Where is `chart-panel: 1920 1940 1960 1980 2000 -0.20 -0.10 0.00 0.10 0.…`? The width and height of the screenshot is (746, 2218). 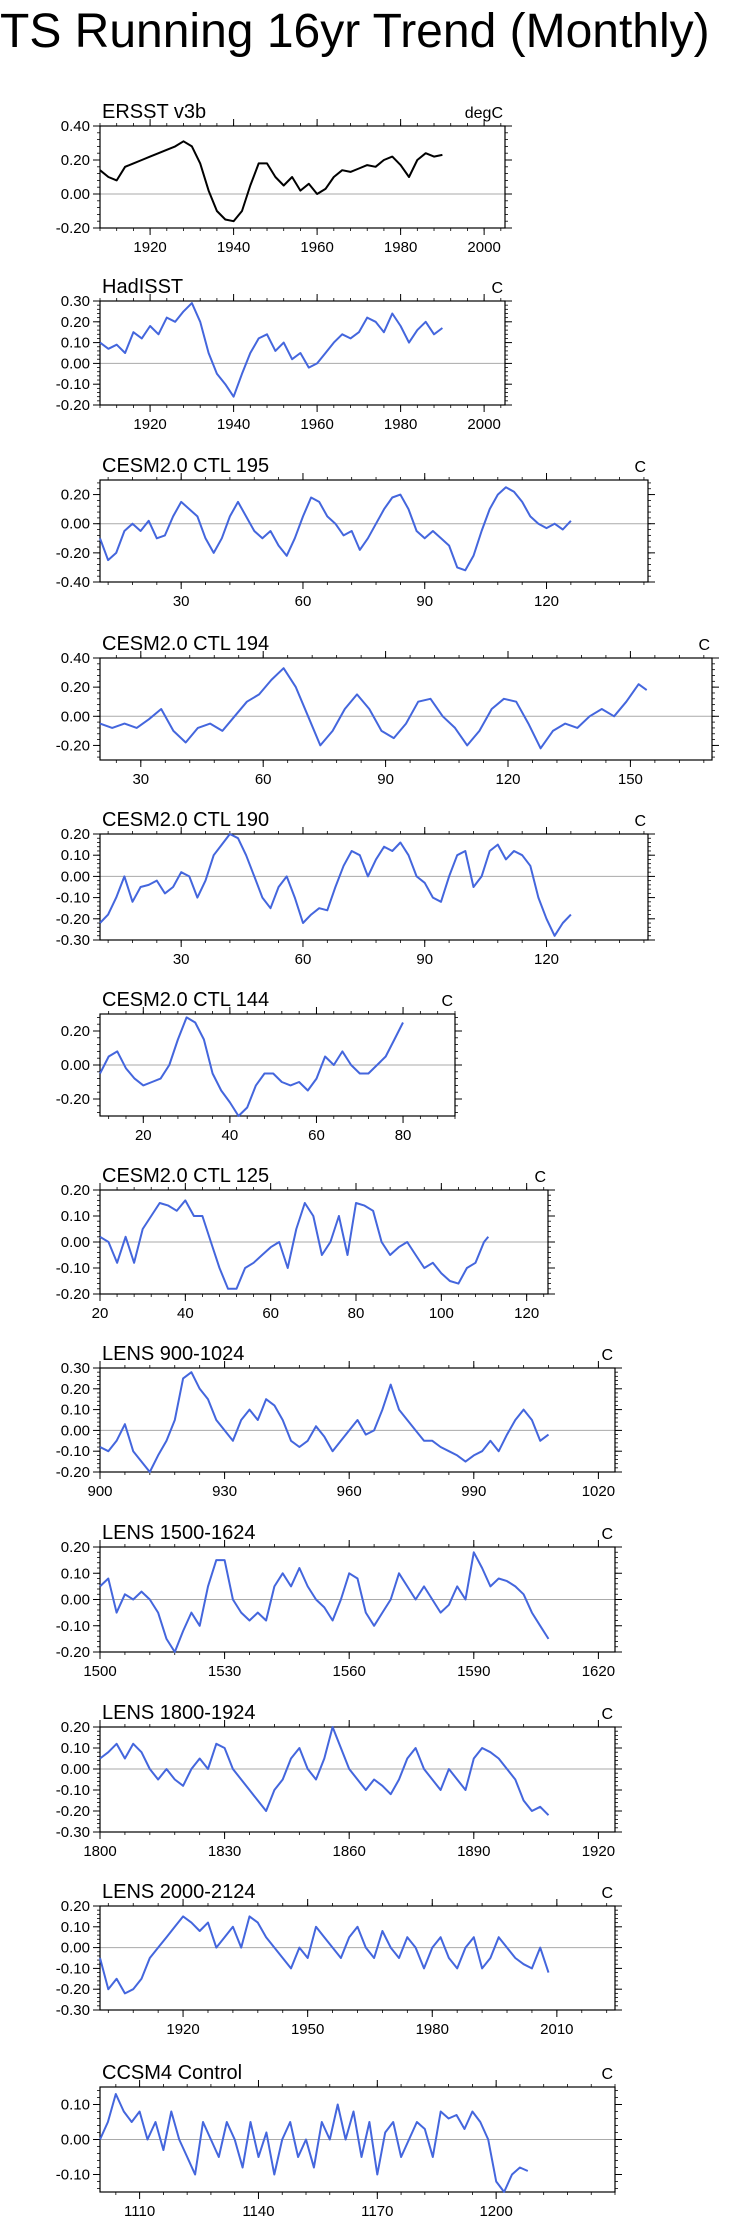
chart-panel: 1920 1940 1960 1980 2000 -0.20 -0.10 0.00 0.10 0.… is located at coordinates (284, 354).